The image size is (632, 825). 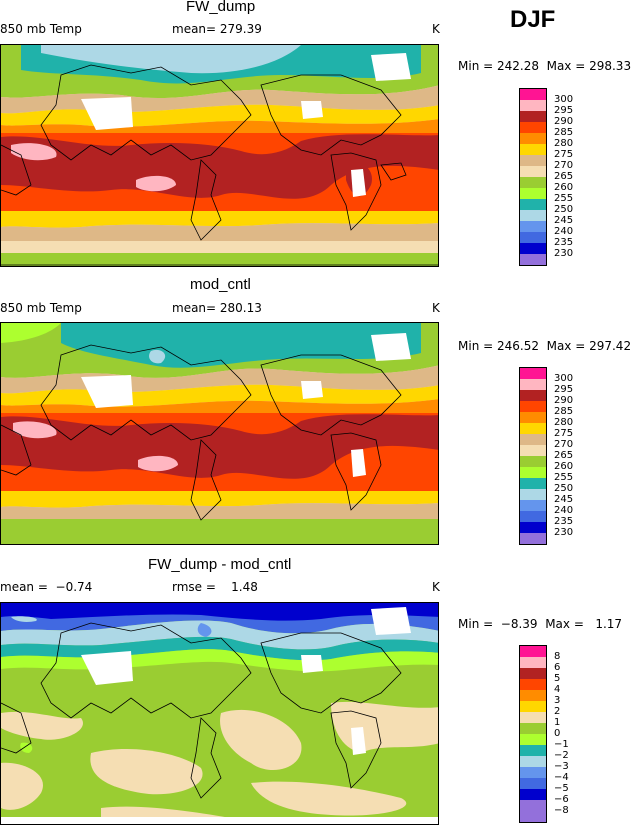 What do you see at coordinates (41, 308) in the screenshot?
I see `panel2-variable-label: 850 mb Temp` at bounding box center [41, 308].